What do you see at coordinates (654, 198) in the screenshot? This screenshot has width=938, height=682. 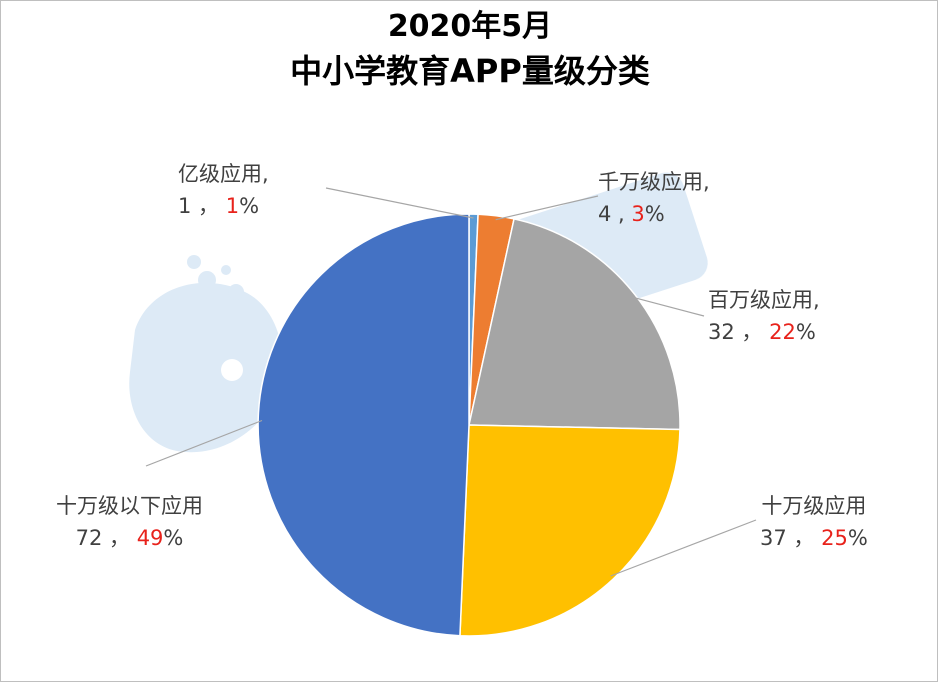 I see `data-label-2: 千万级应用, 4 , 3%` at bounding box center [654, 198].